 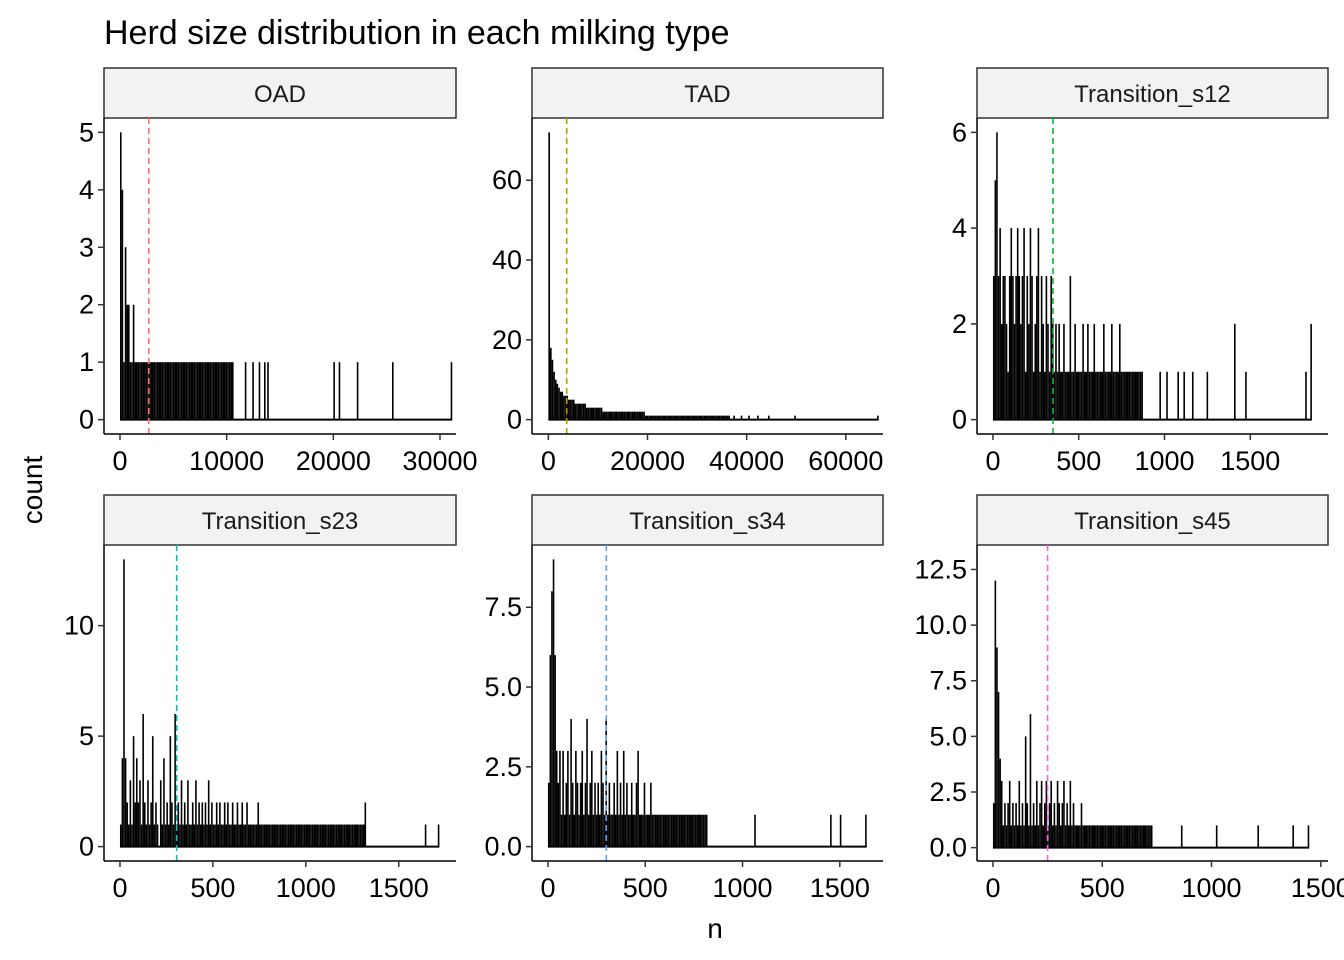 I want to click on facet-strip, so click(x=280, y=520).